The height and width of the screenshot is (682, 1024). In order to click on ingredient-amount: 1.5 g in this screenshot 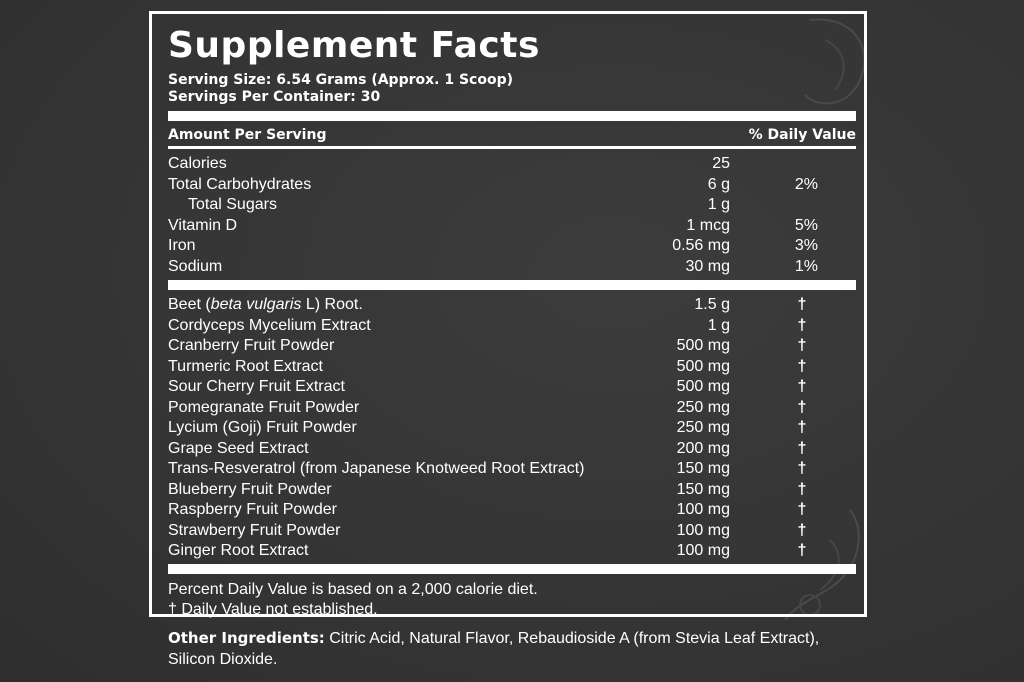, I will do `click(712, 304)`.